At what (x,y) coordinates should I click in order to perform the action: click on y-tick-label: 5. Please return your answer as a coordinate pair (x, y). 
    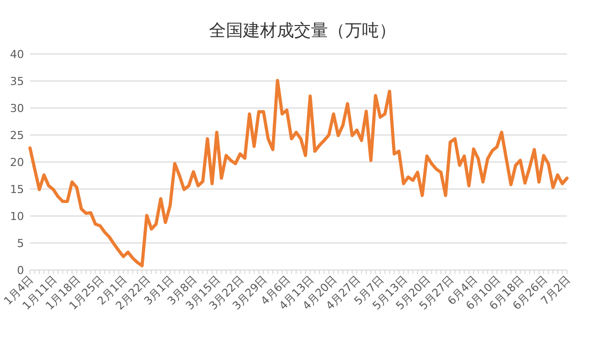
    Looking at the image, I should click on (20, 243).